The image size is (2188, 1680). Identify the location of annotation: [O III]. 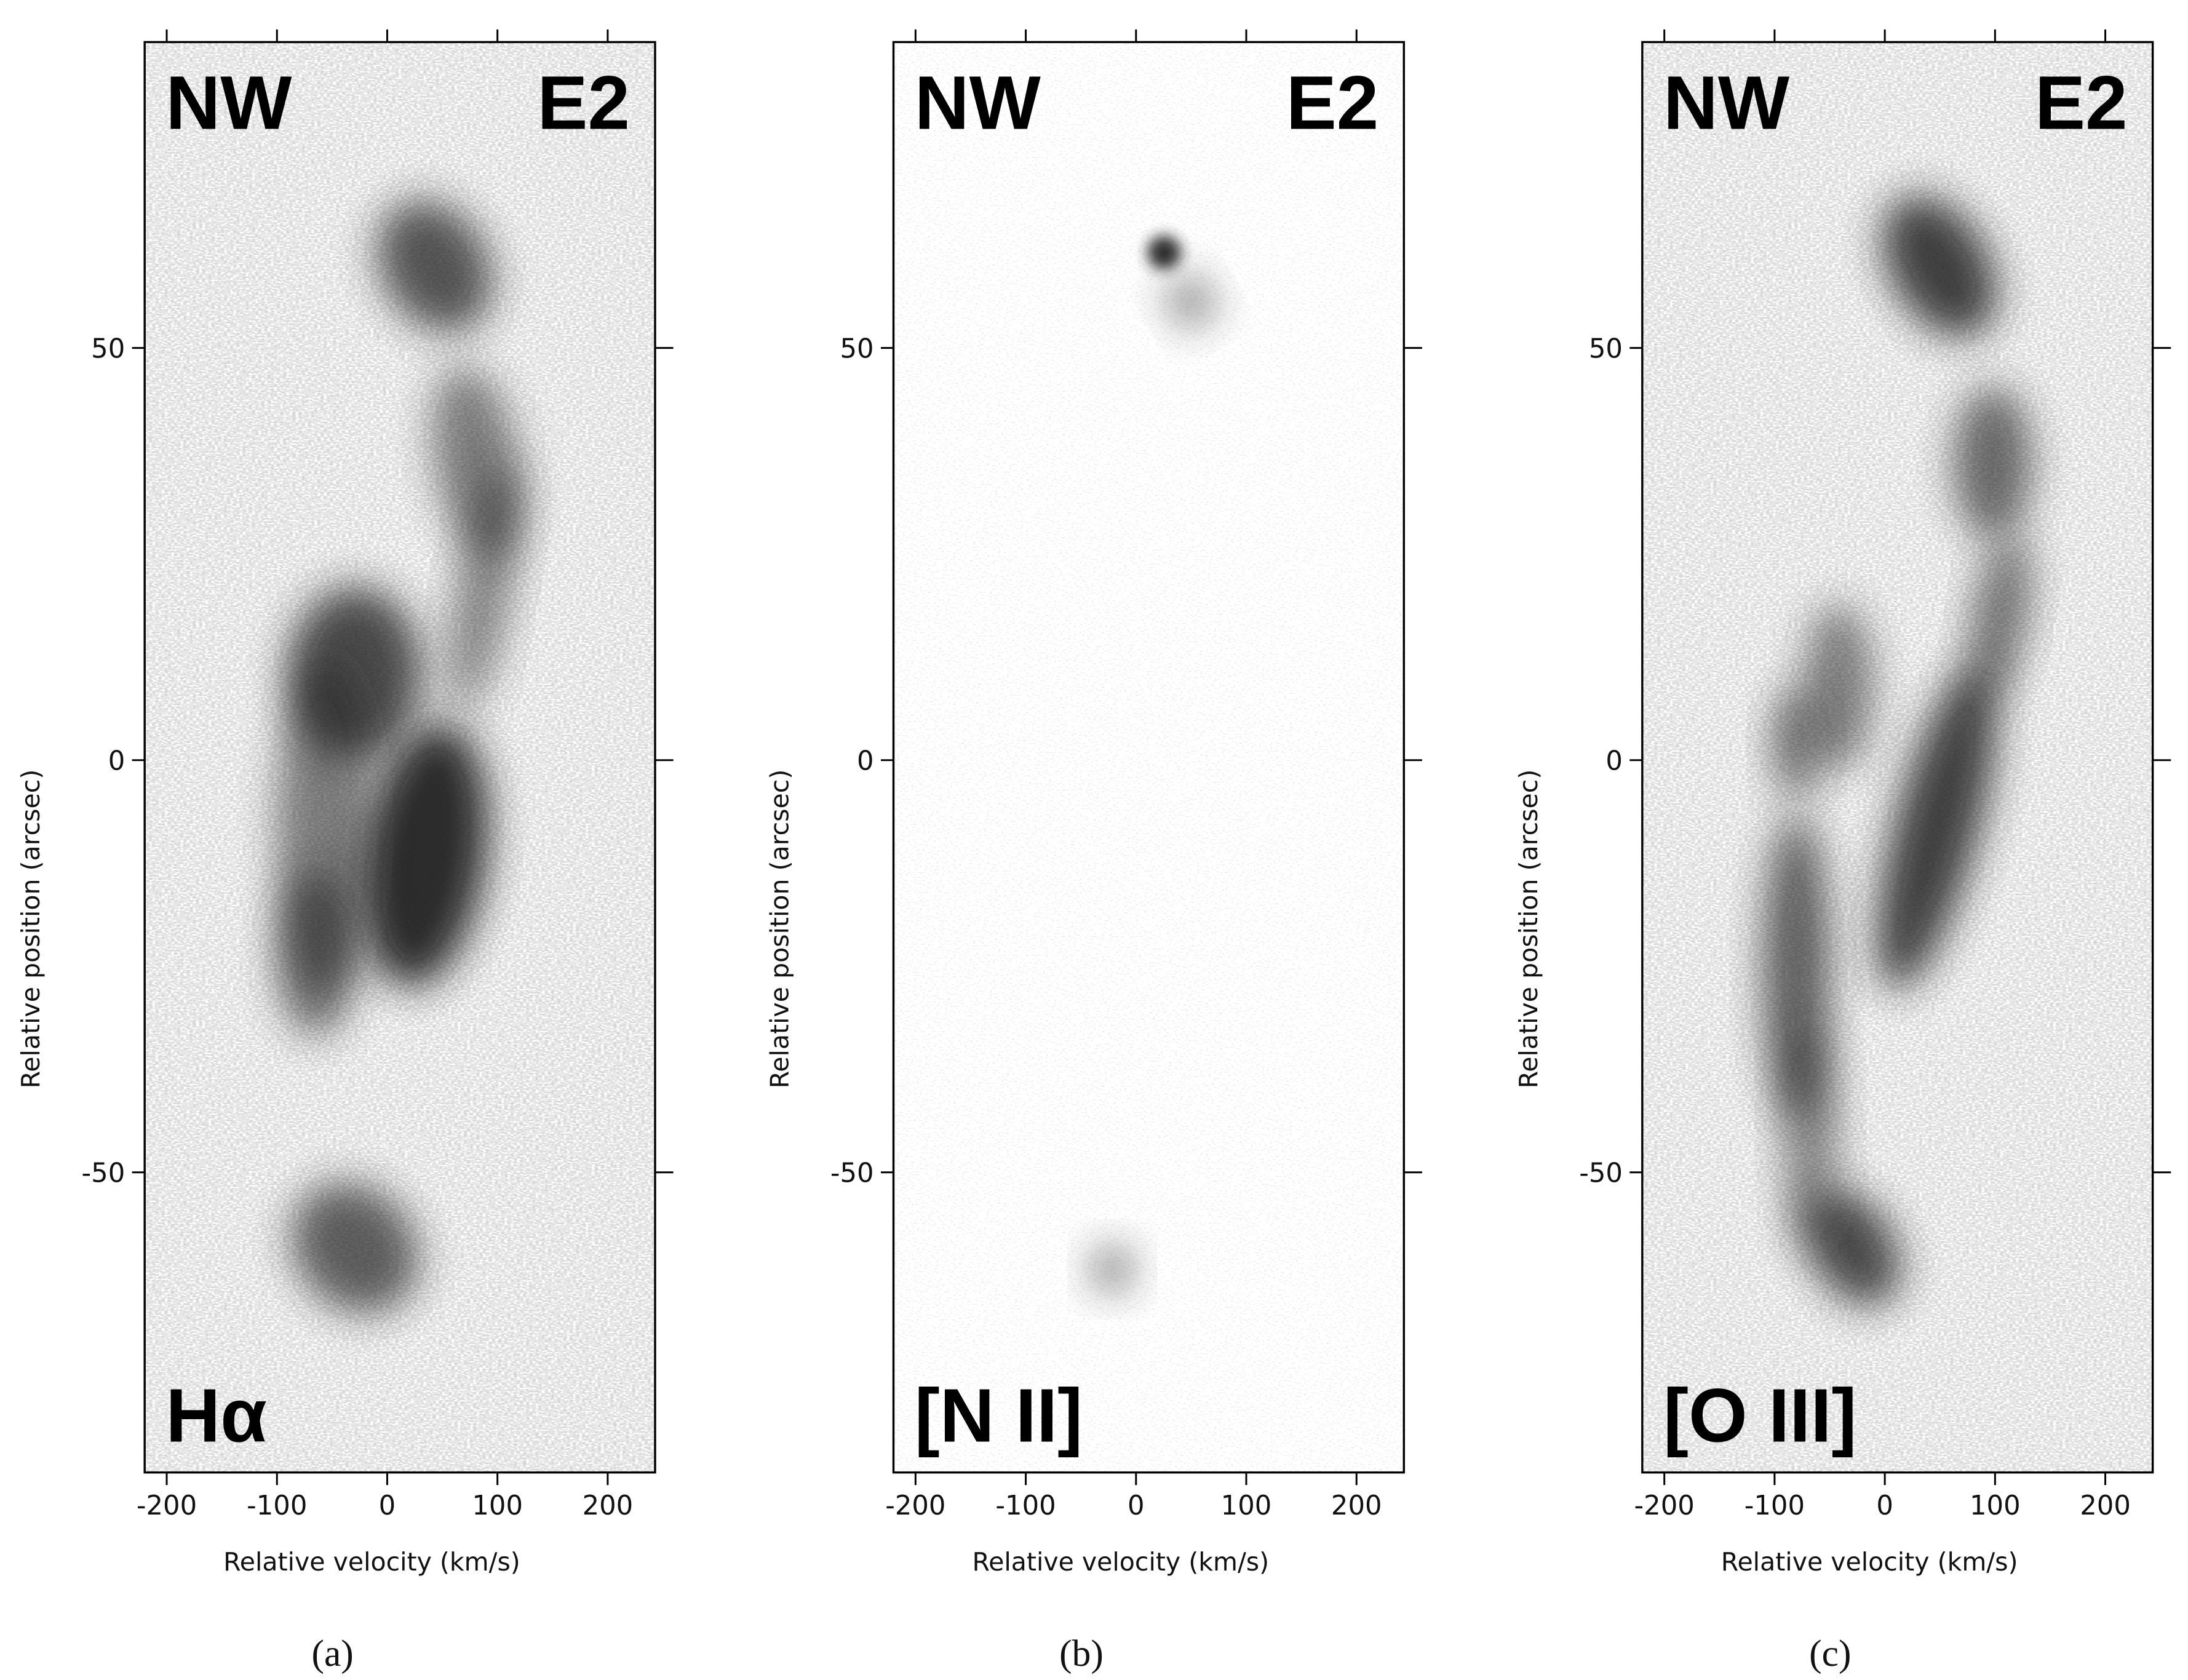
(1760, 1416).